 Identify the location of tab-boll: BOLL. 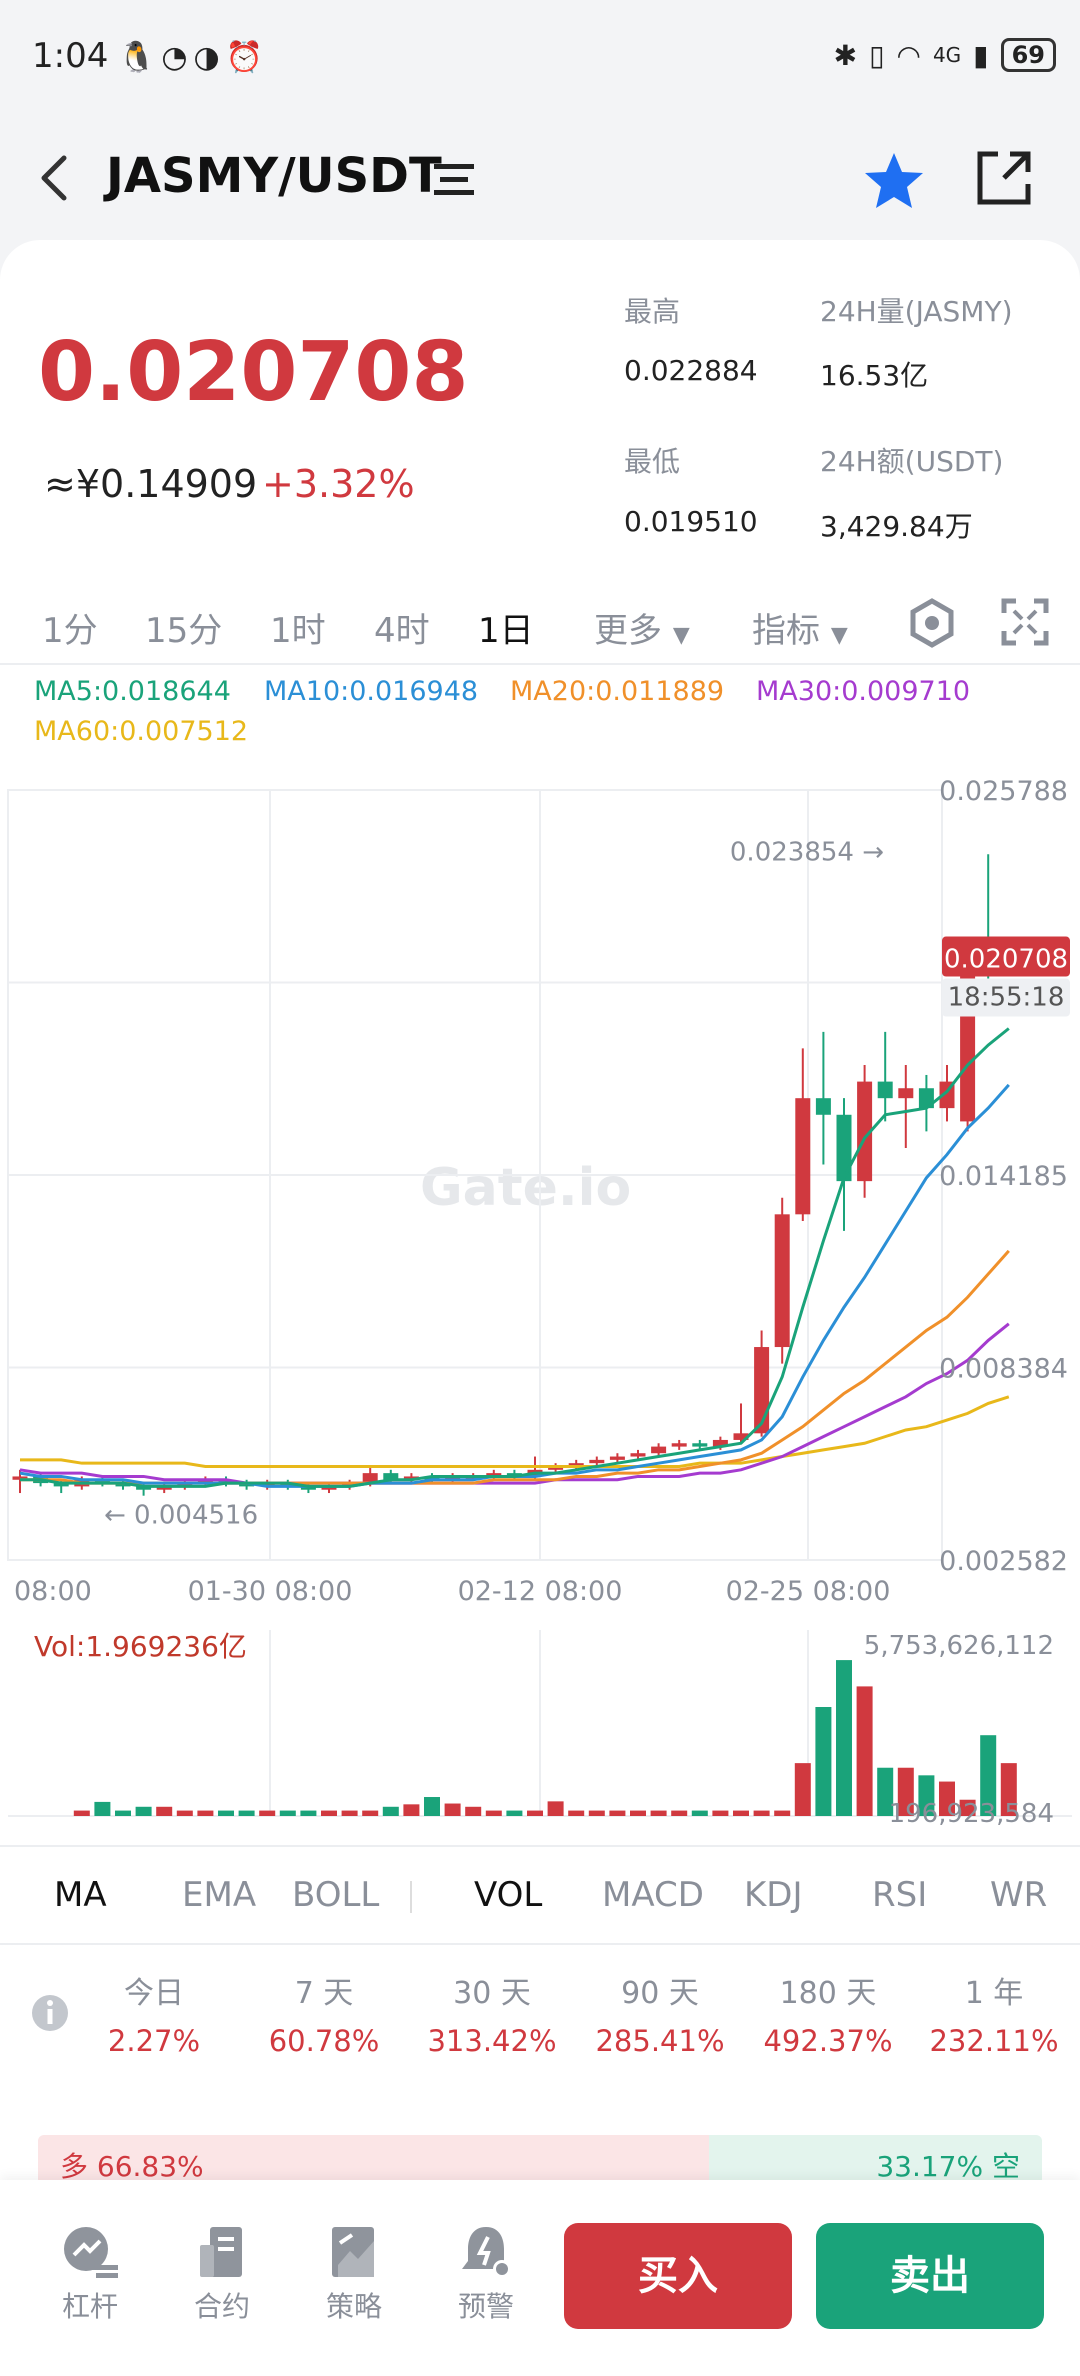
(336, 1895).